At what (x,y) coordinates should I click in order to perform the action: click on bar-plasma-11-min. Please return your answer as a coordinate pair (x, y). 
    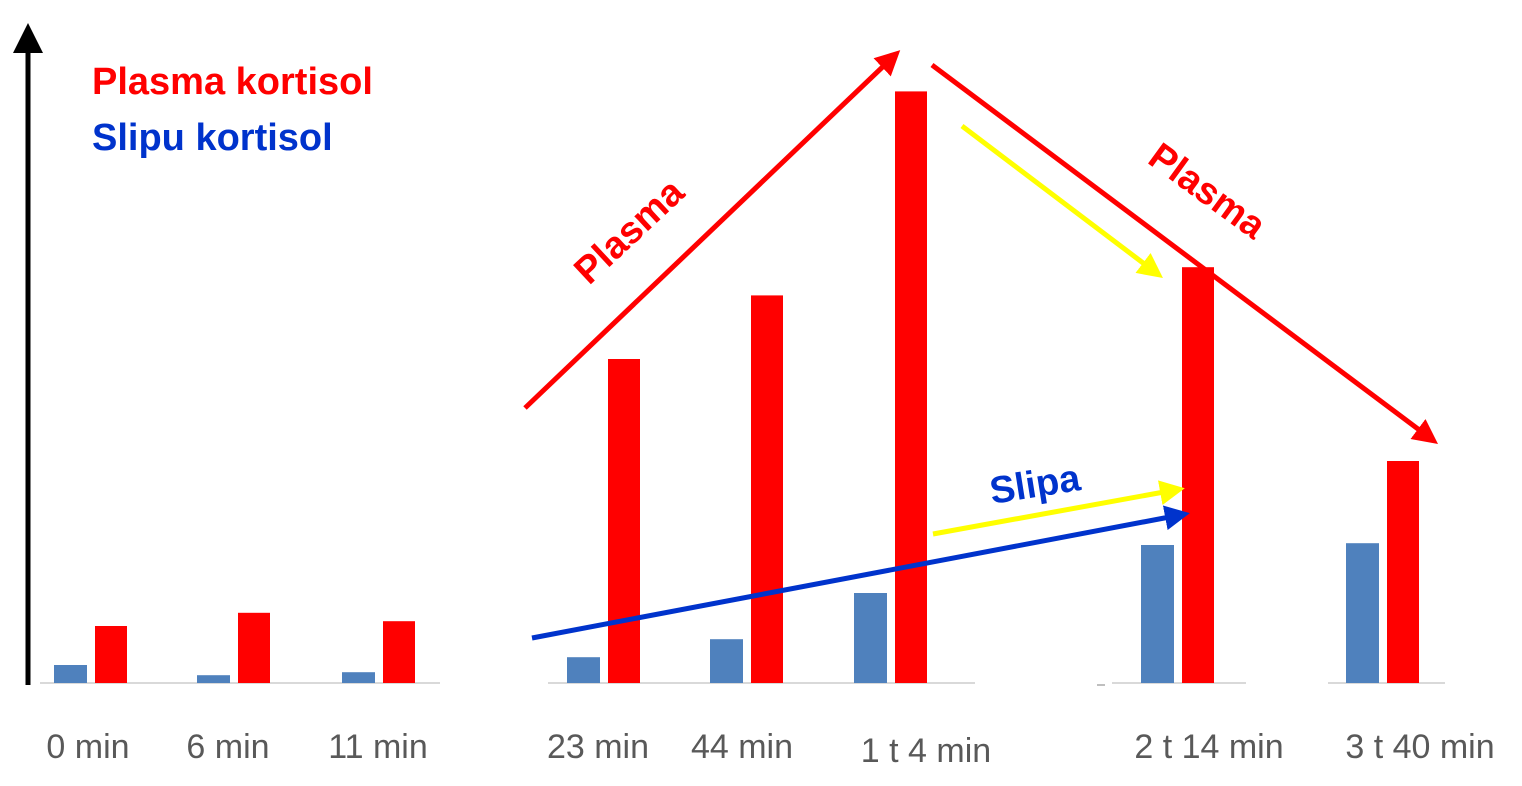
    Looking at the image, I should click on (399, 652).